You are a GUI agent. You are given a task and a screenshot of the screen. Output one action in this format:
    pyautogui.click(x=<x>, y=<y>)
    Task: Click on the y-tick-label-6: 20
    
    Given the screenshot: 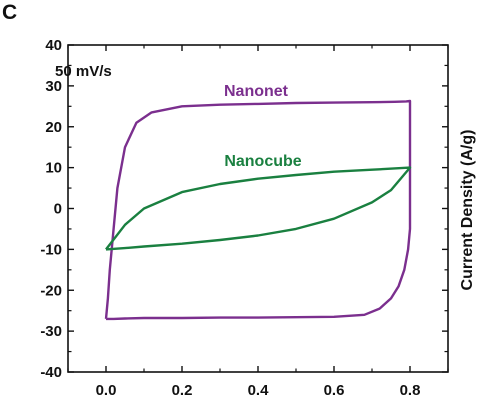 What is the action you would take?
    pyautogui.click(x=53, y=127)
    